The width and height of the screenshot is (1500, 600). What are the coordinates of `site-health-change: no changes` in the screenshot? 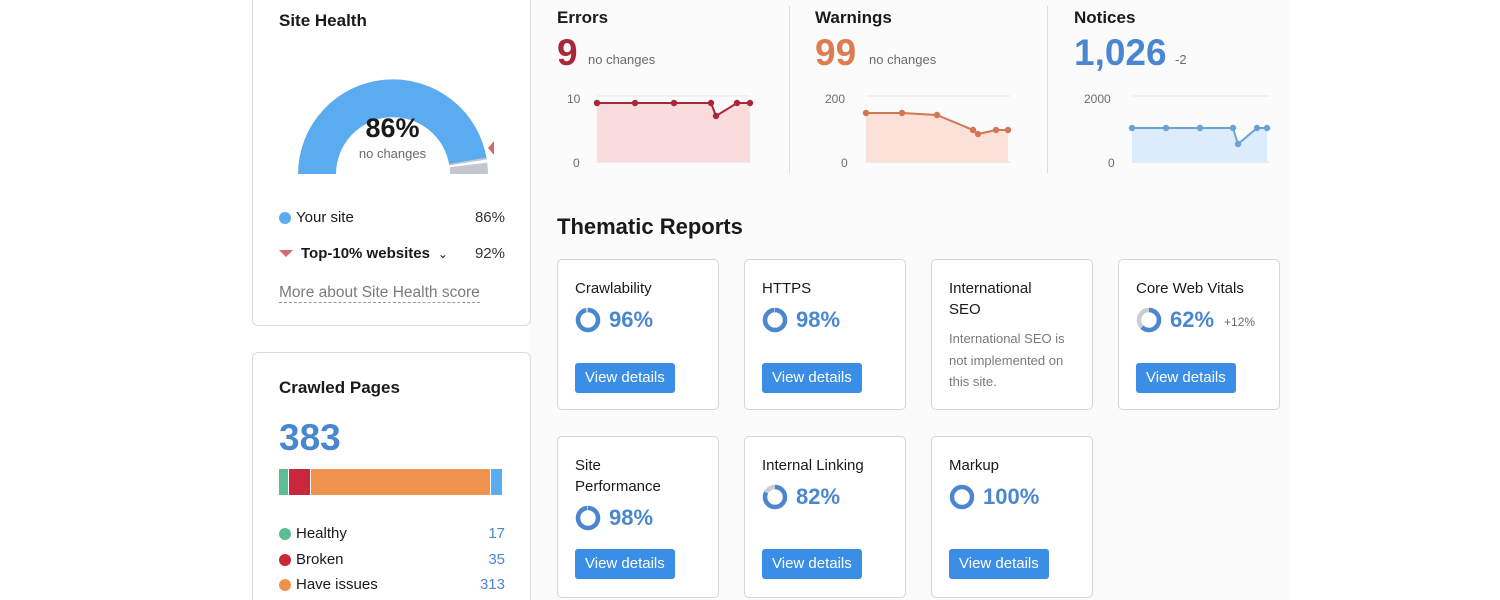 It's located at (392, 153).